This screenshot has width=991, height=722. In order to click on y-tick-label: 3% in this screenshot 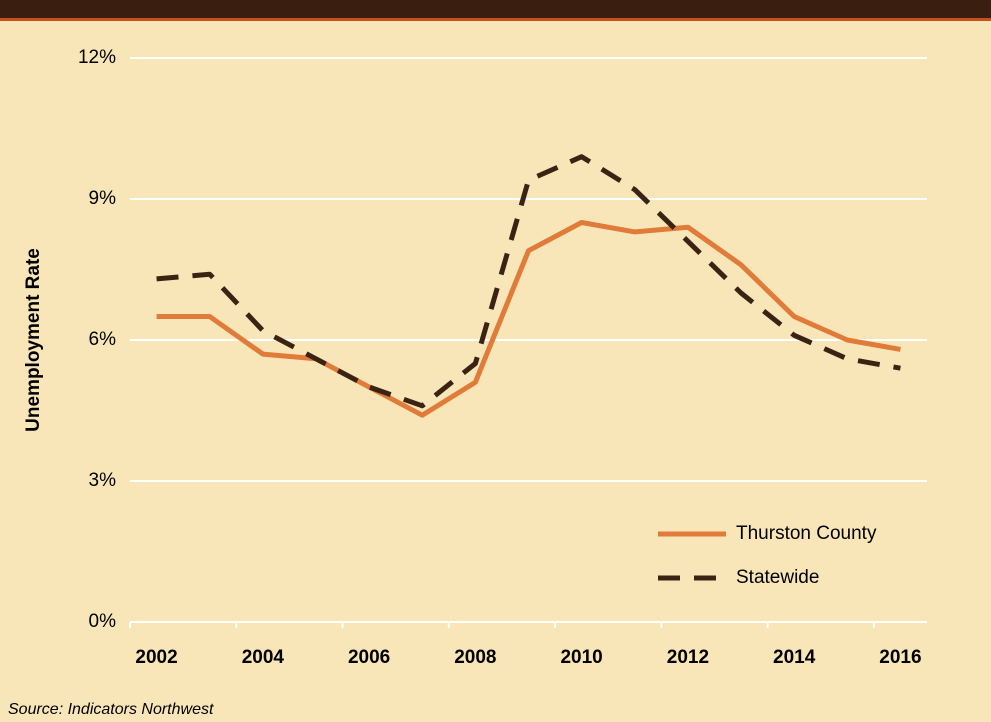, I will do `click(103, 480)`.